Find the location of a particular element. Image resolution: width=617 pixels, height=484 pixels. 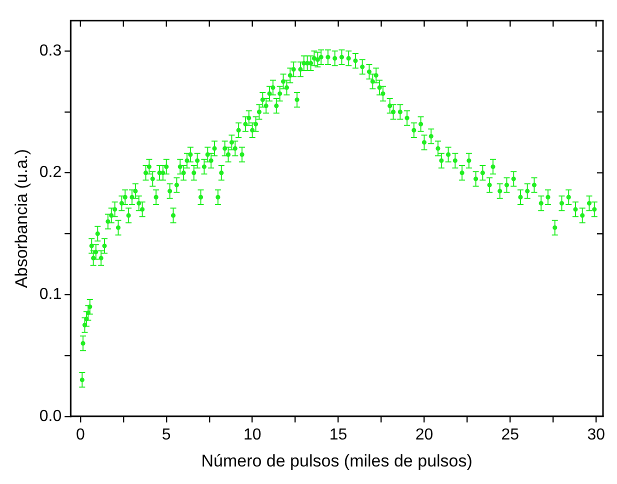

y-tick-label: 0.3 is located at coordinates (50, 51).